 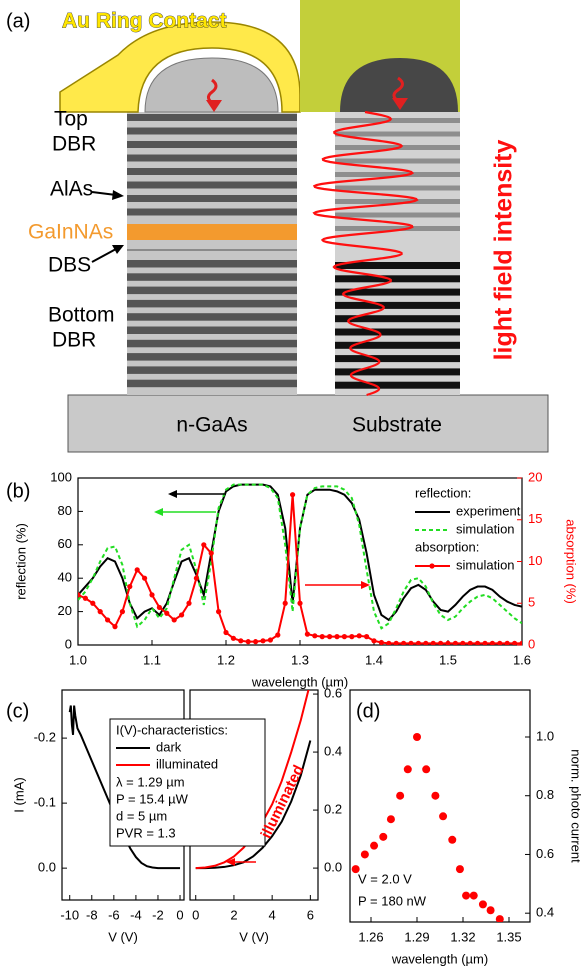 What do you see at coordinates (212, 253) in the screenshot?
I see `pillar` at bounding box center [212, 253].